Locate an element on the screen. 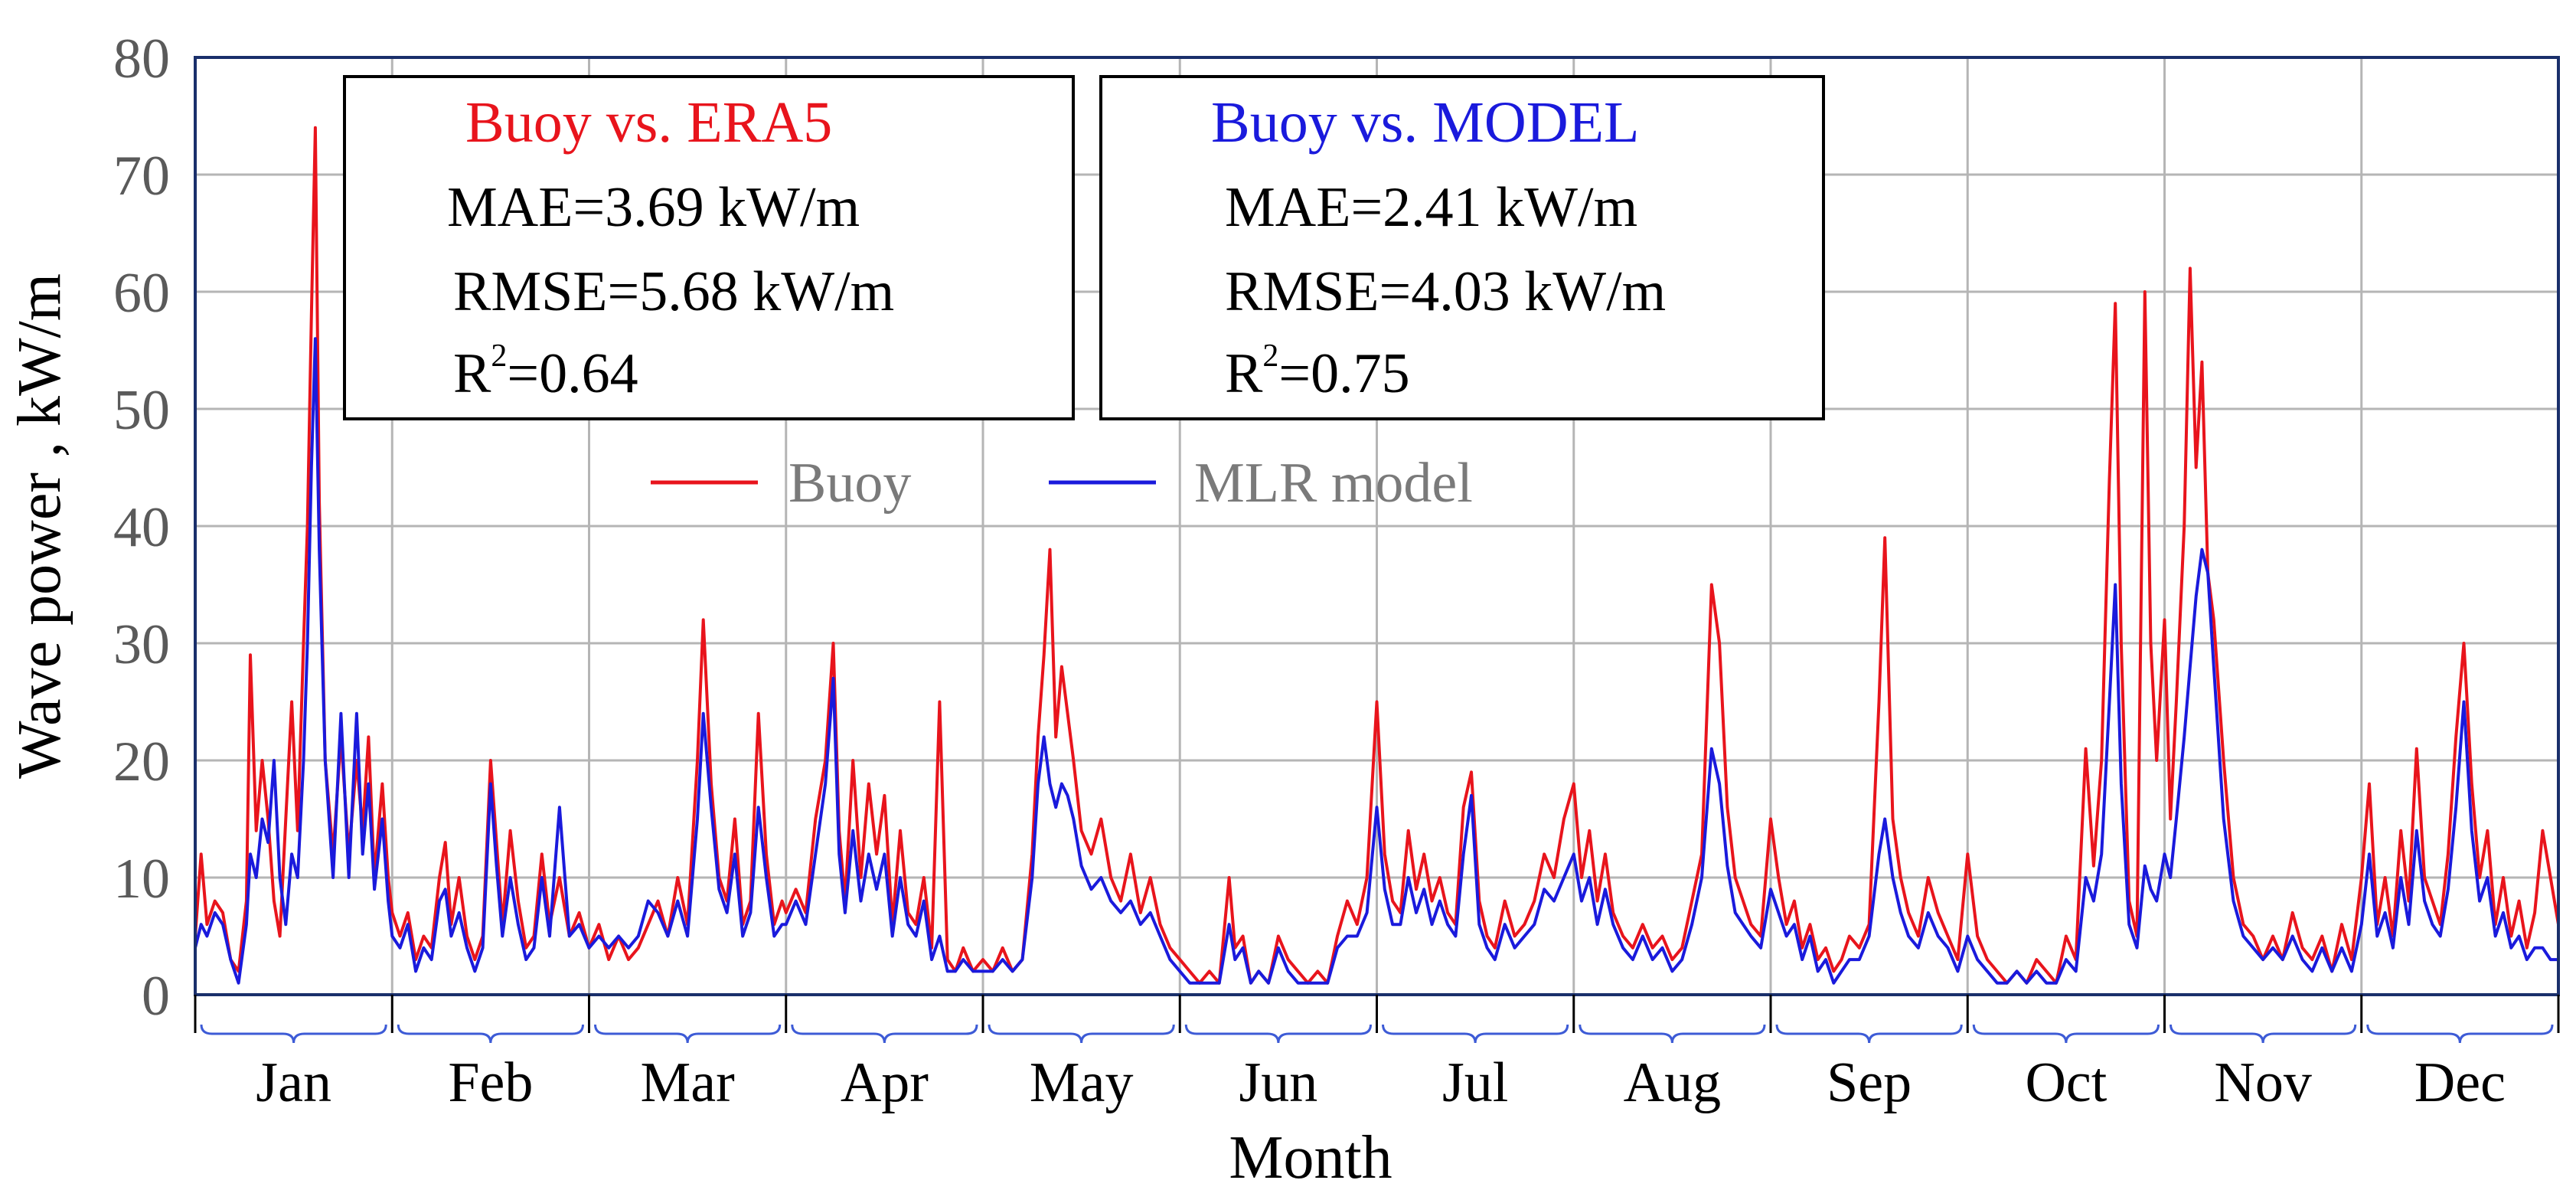  x-tick-label-jul: Jul is located at coordinates (1475, 1082).